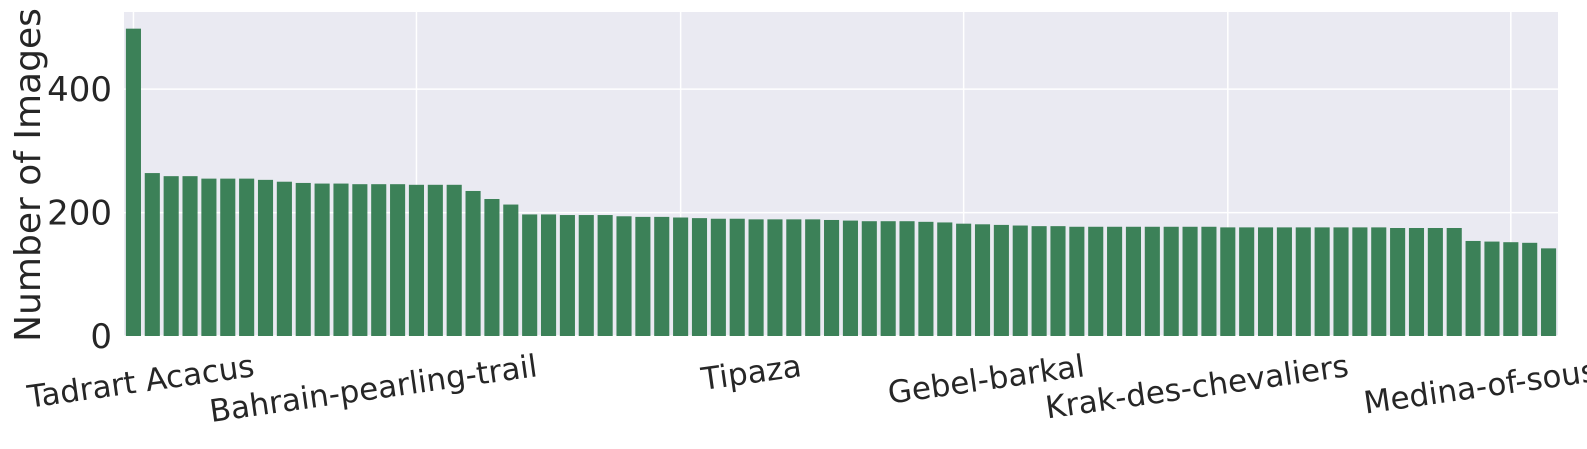  I want to click on y-tick-label: 200, so click(79, 214).